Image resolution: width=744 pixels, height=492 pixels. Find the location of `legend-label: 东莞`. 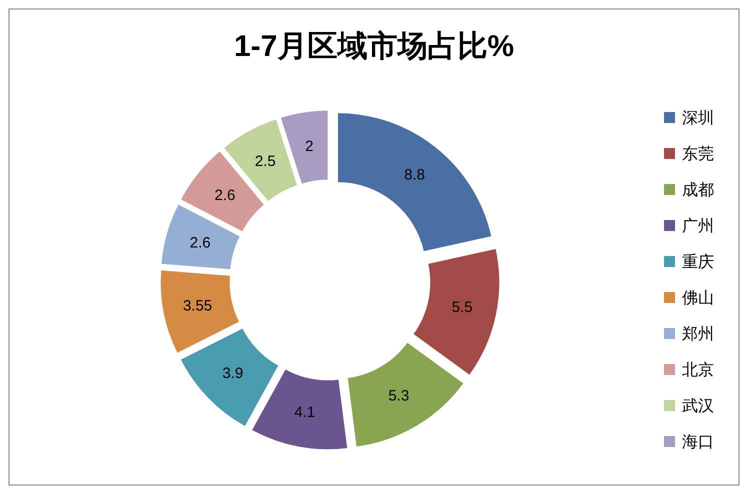

legend-label: 东莞 is located at coordinates (698, 154).